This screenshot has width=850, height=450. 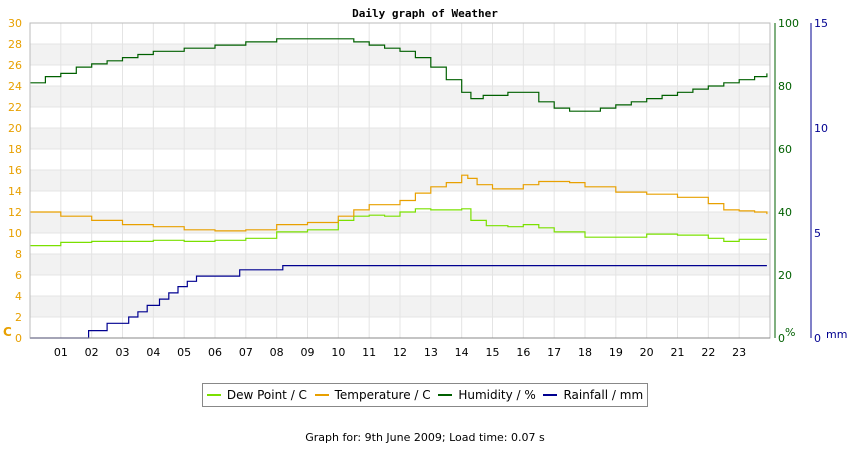 I want to click on series-line-dew-point, so click(x=398, y=227).